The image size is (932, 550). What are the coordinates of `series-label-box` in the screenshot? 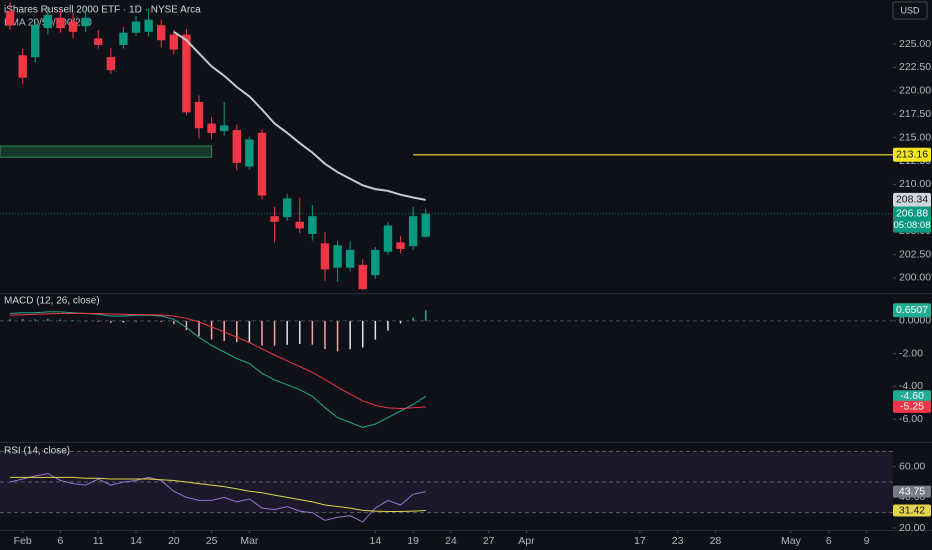 It's located at (912, 406).